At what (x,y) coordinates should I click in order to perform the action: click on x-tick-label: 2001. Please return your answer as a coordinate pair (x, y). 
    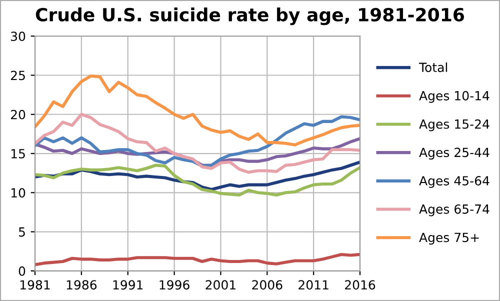
    Looking at the image, I should click on (221, 285).